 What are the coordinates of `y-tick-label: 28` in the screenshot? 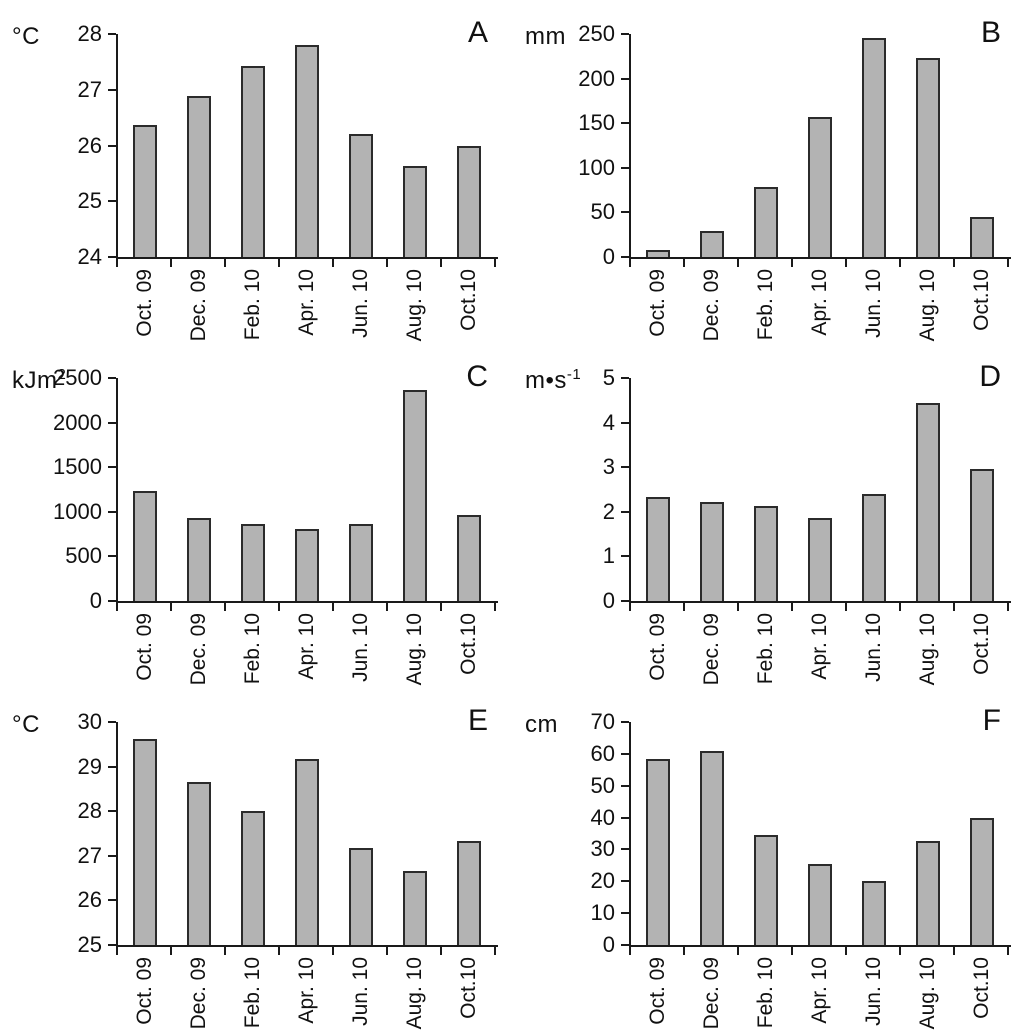 It's located at (89, 33).